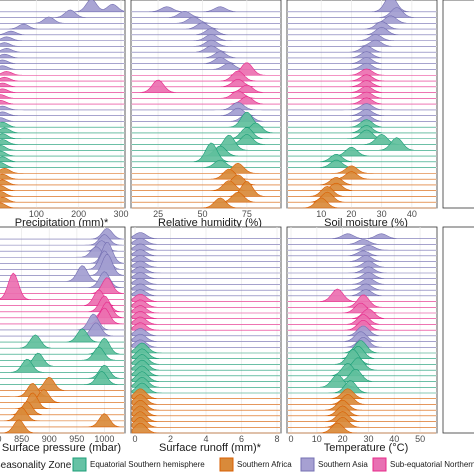 The width and height of the screenshot is (474, 474). Describe the element at coordinates (170, 439) in the screenshot. I see `tick-label: 2` at that location.